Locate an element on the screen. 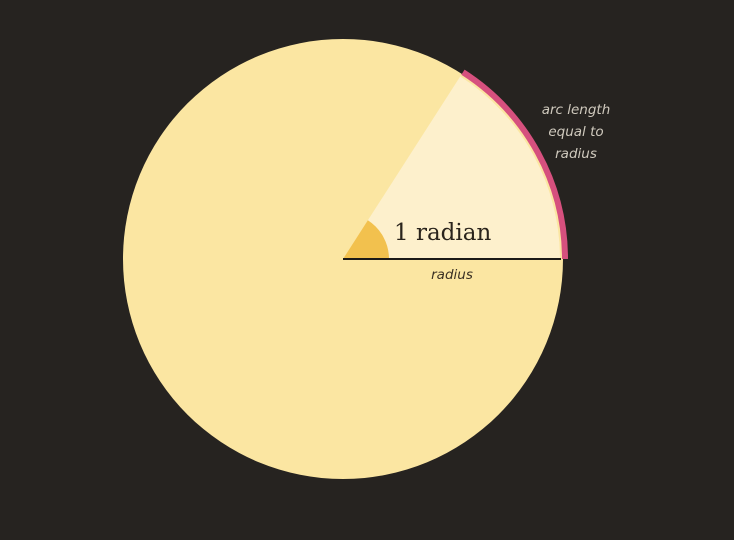 Image resolution: width=734 pixels, height=540 pixels. arc-length-highlight is located at coordinates (514, 164).